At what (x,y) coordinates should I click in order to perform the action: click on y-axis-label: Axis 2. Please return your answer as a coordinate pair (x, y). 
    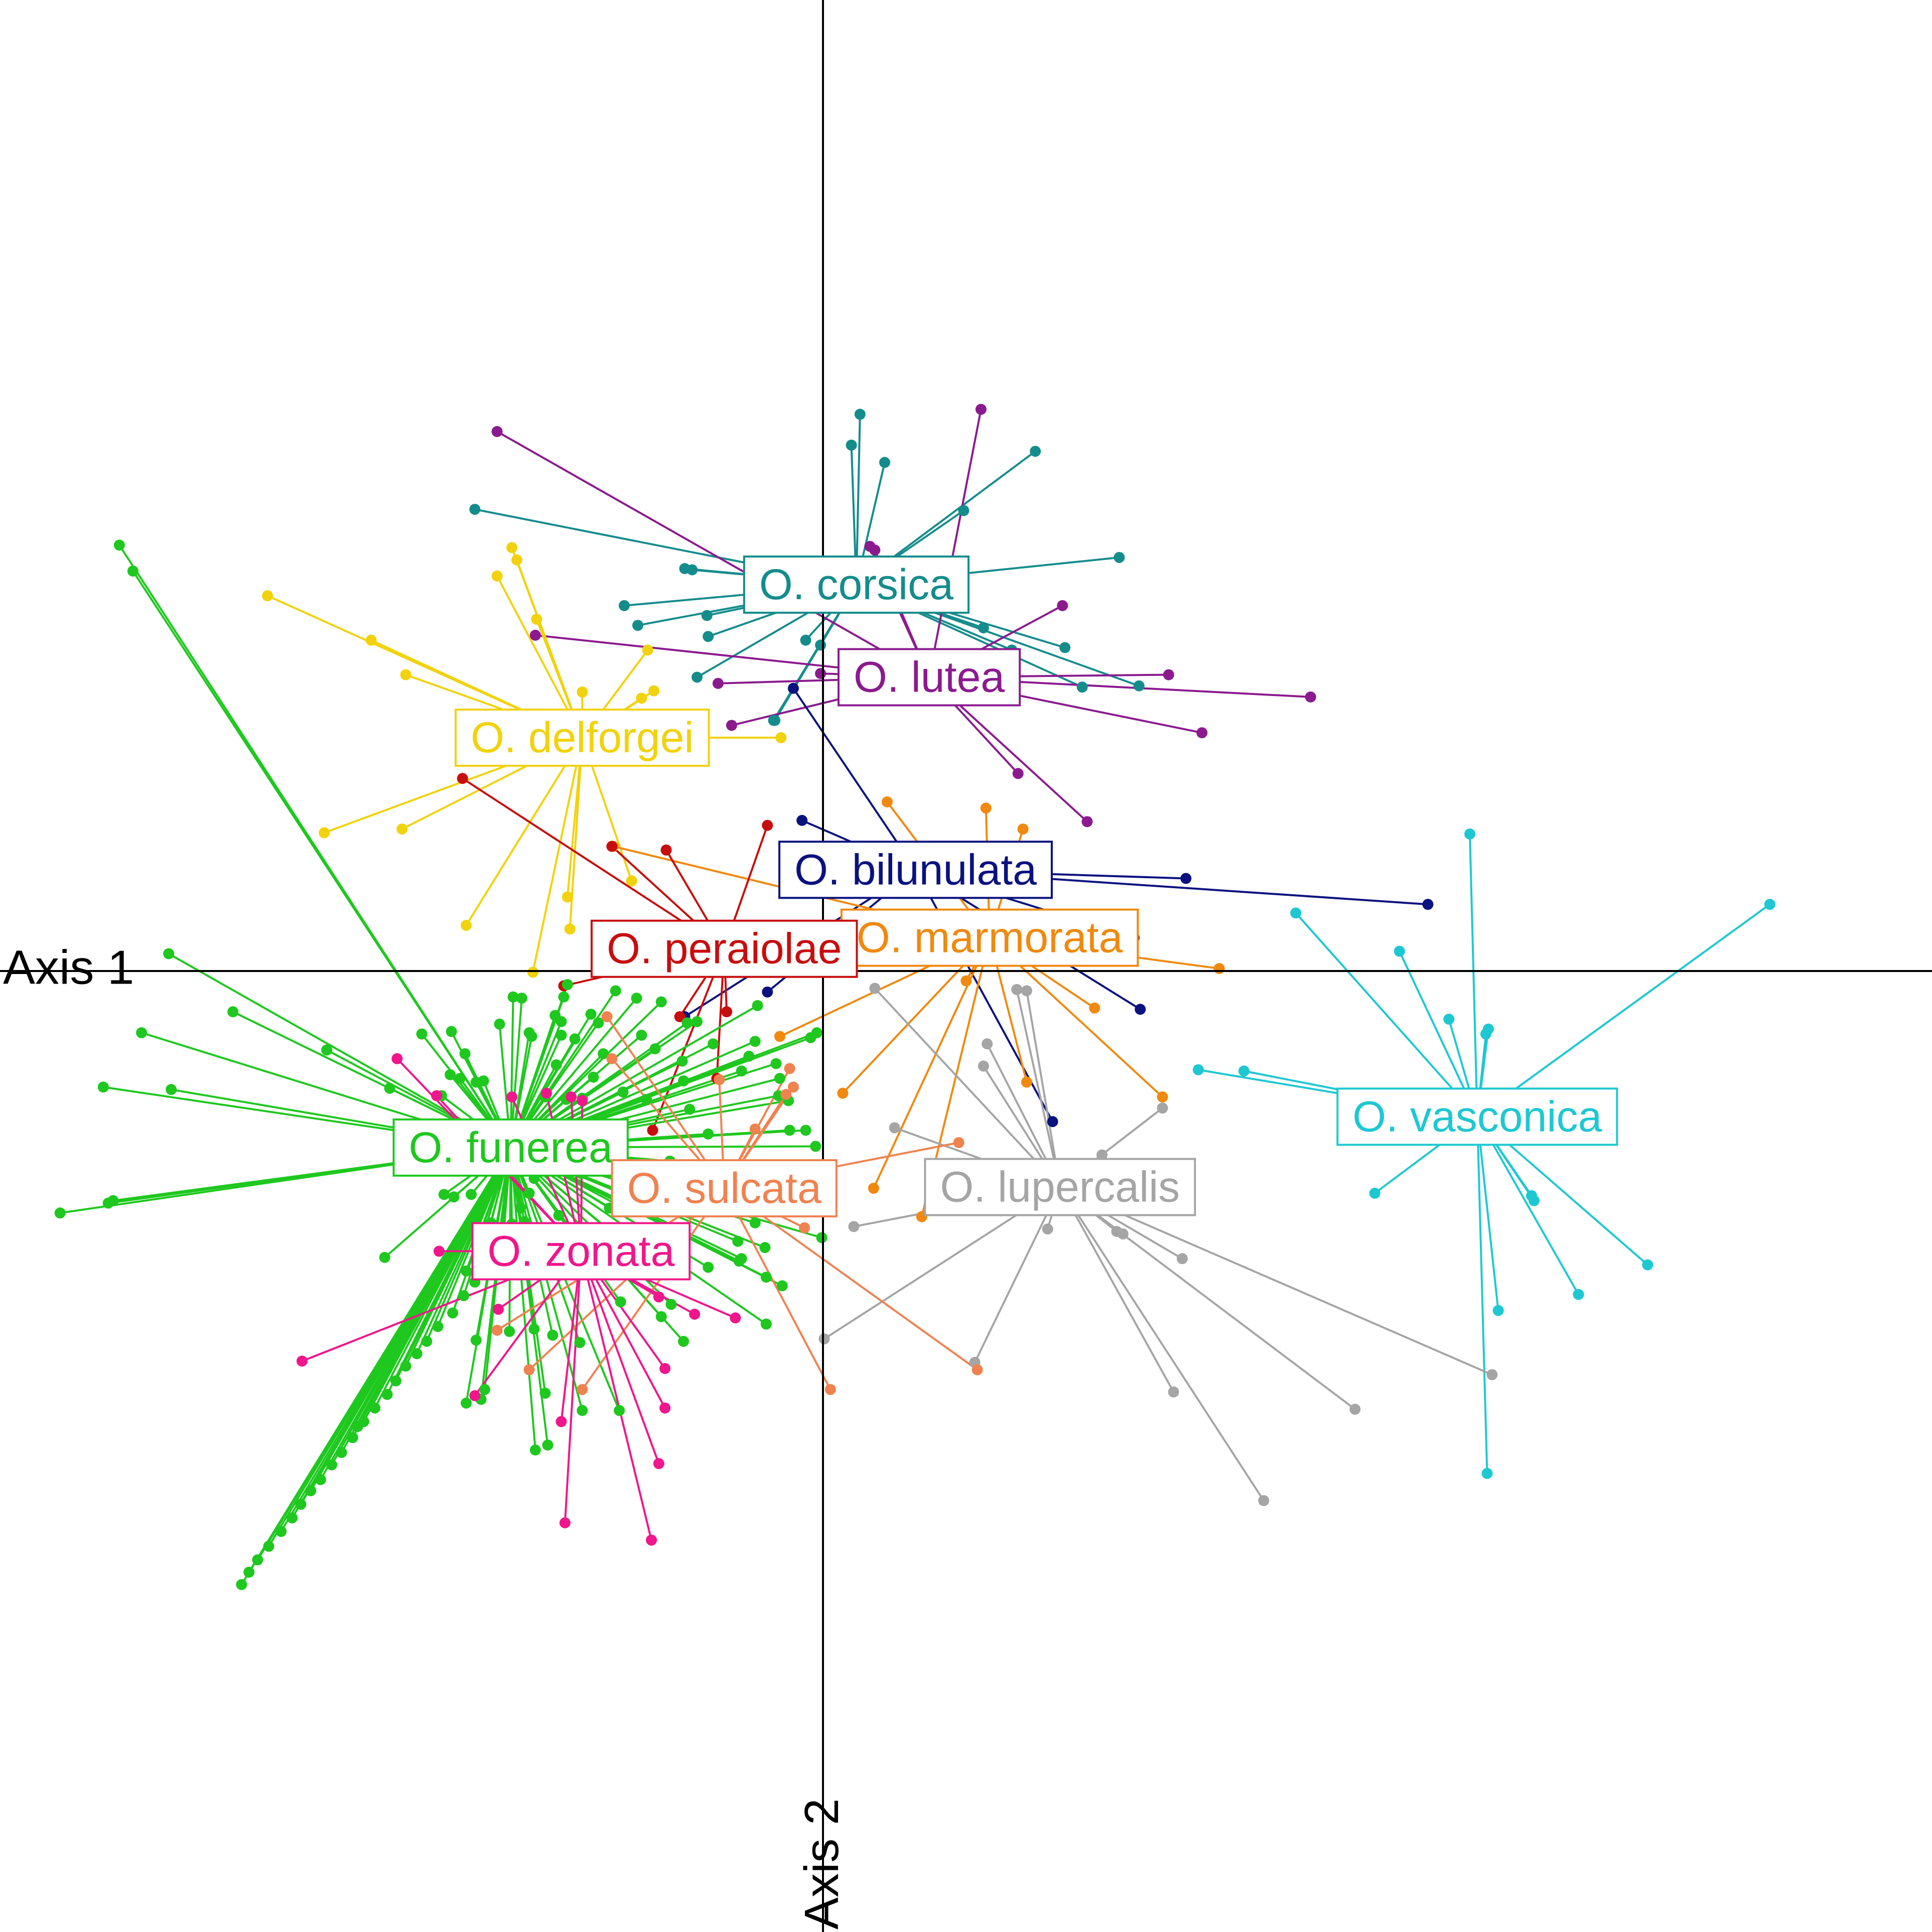
    Looking at the image, I should click on (822, 1864).